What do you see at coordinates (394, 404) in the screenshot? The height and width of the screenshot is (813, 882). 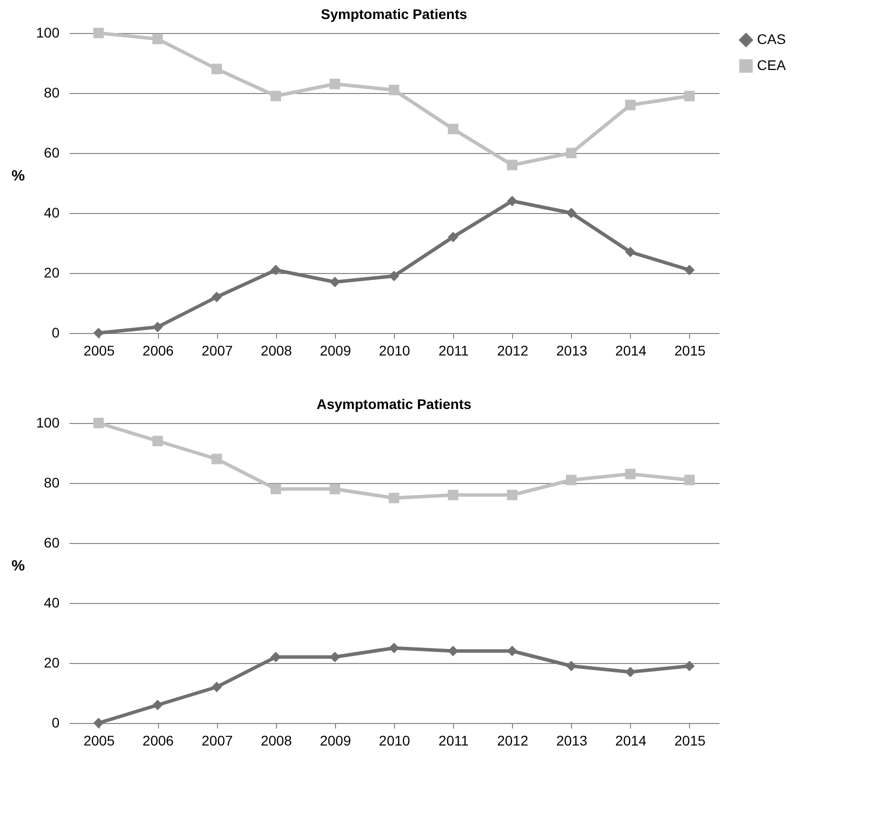 I see `chart-title: Asymptomatic Patients` at bounding box center [394, 404].